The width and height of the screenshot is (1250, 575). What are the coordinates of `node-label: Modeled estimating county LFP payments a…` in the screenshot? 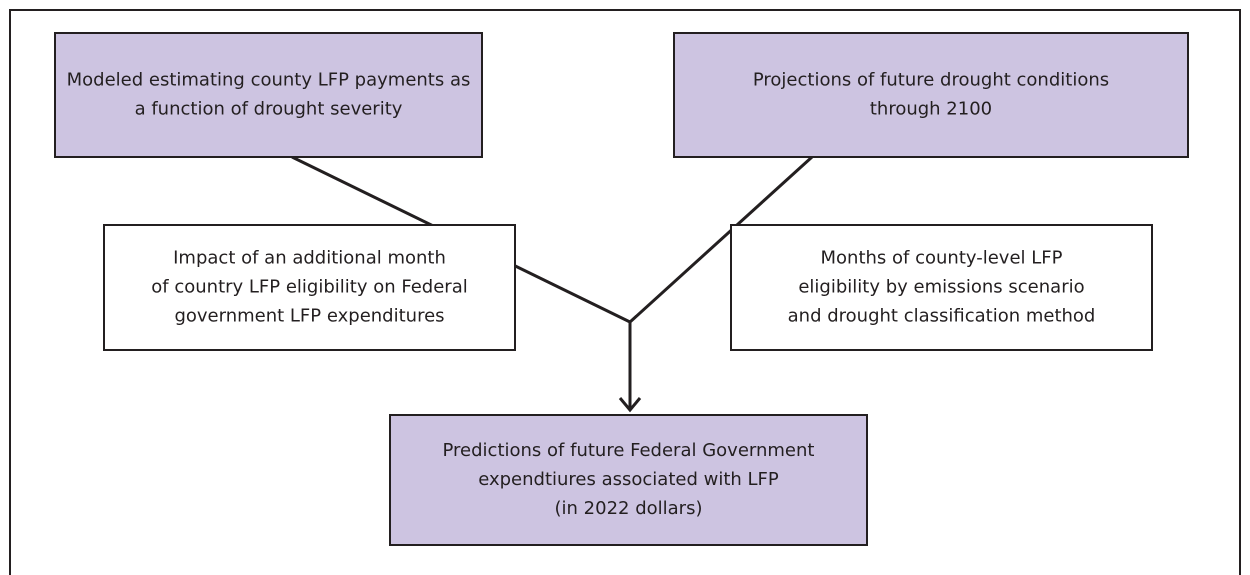 It's located at (269, 80).